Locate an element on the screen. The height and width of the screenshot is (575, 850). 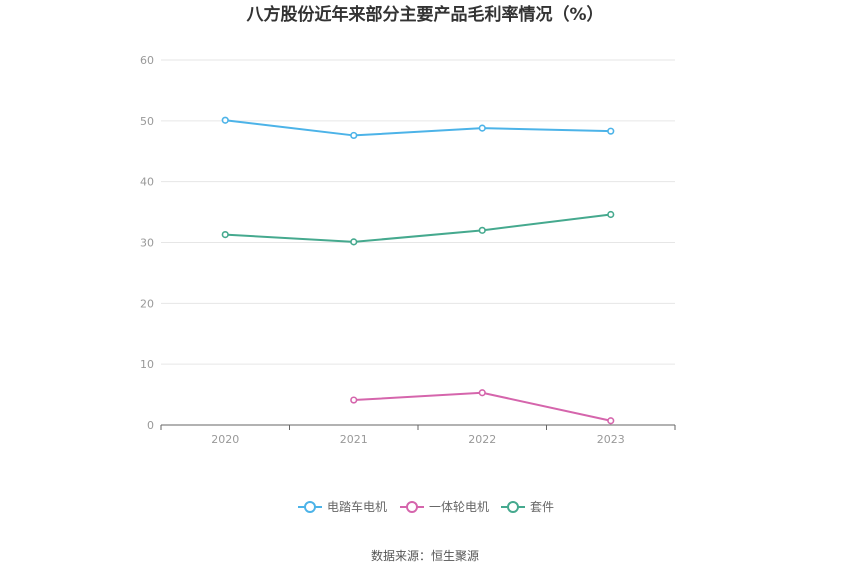
legend-label: 电踏车电机 is located at coordinates (357, 506).